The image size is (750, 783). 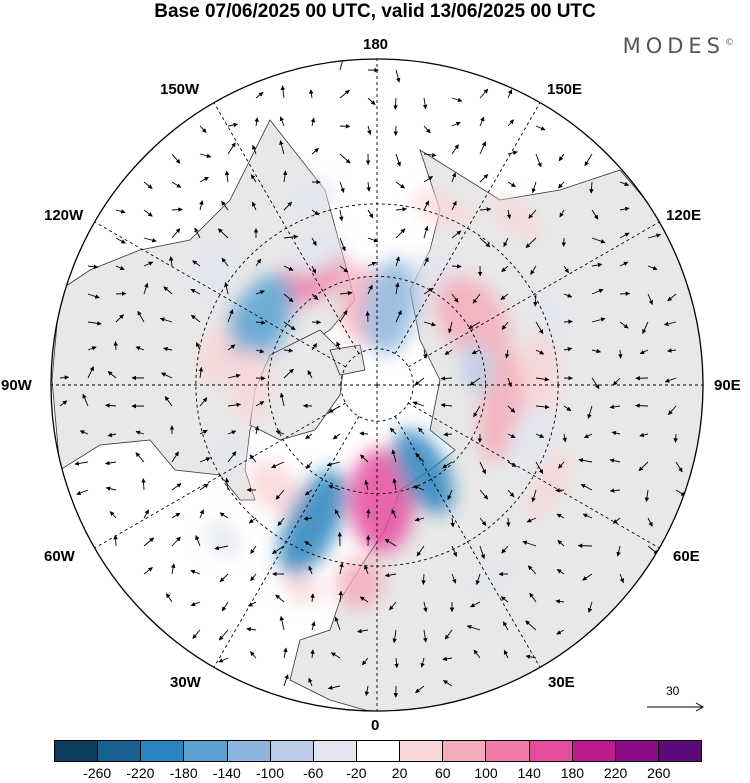 I want to click on meridian-line, so click(x=286, y=228).